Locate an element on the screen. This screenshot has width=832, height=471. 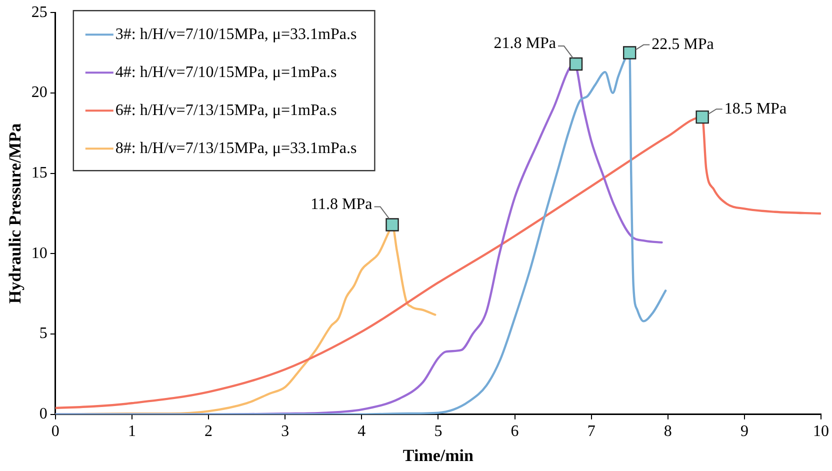
legend-label: 3#: h/H/v=7/10/15MPa, μ=33.1mPa.s is located at coordinates (236, 34).